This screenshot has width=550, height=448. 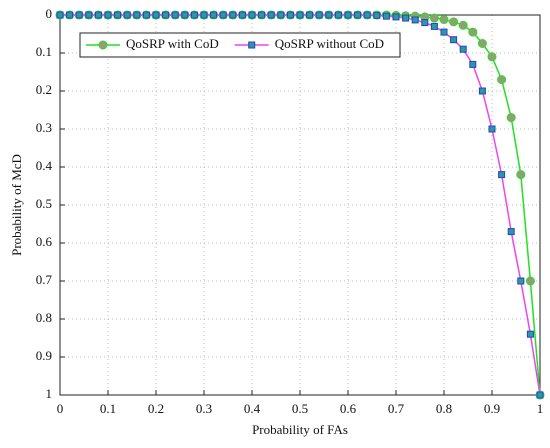 What do you see at coordinates (172, 43) in the screenshot?
I see `legend-label: QoSRP with CoD` at bounding box center [172, 43].